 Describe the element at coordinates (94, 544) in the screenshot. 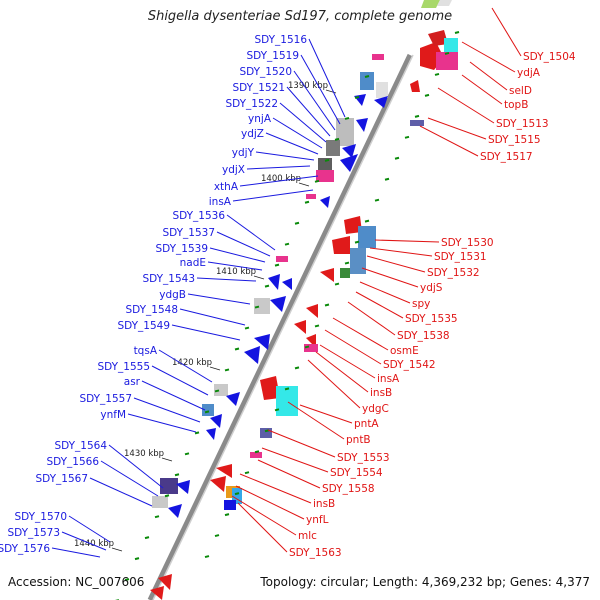

I see `kbp-marker-label: 1440 kbp` at that location.